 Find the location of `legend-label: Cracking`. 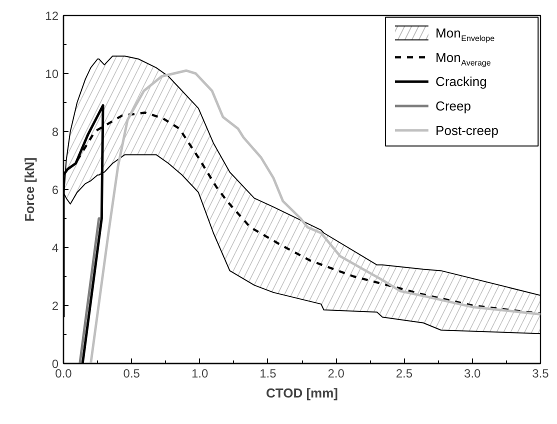

legend-label: Cracking is located at coordinates (461, 82).